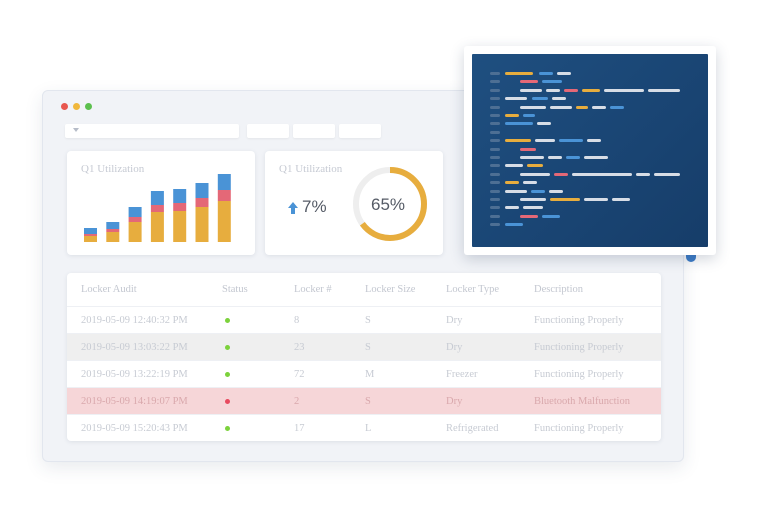 This screenshot has width=760, height=512. Describe the element at coordinates (691, 257) in the screenshot. I see `code-window-tab` at that location.